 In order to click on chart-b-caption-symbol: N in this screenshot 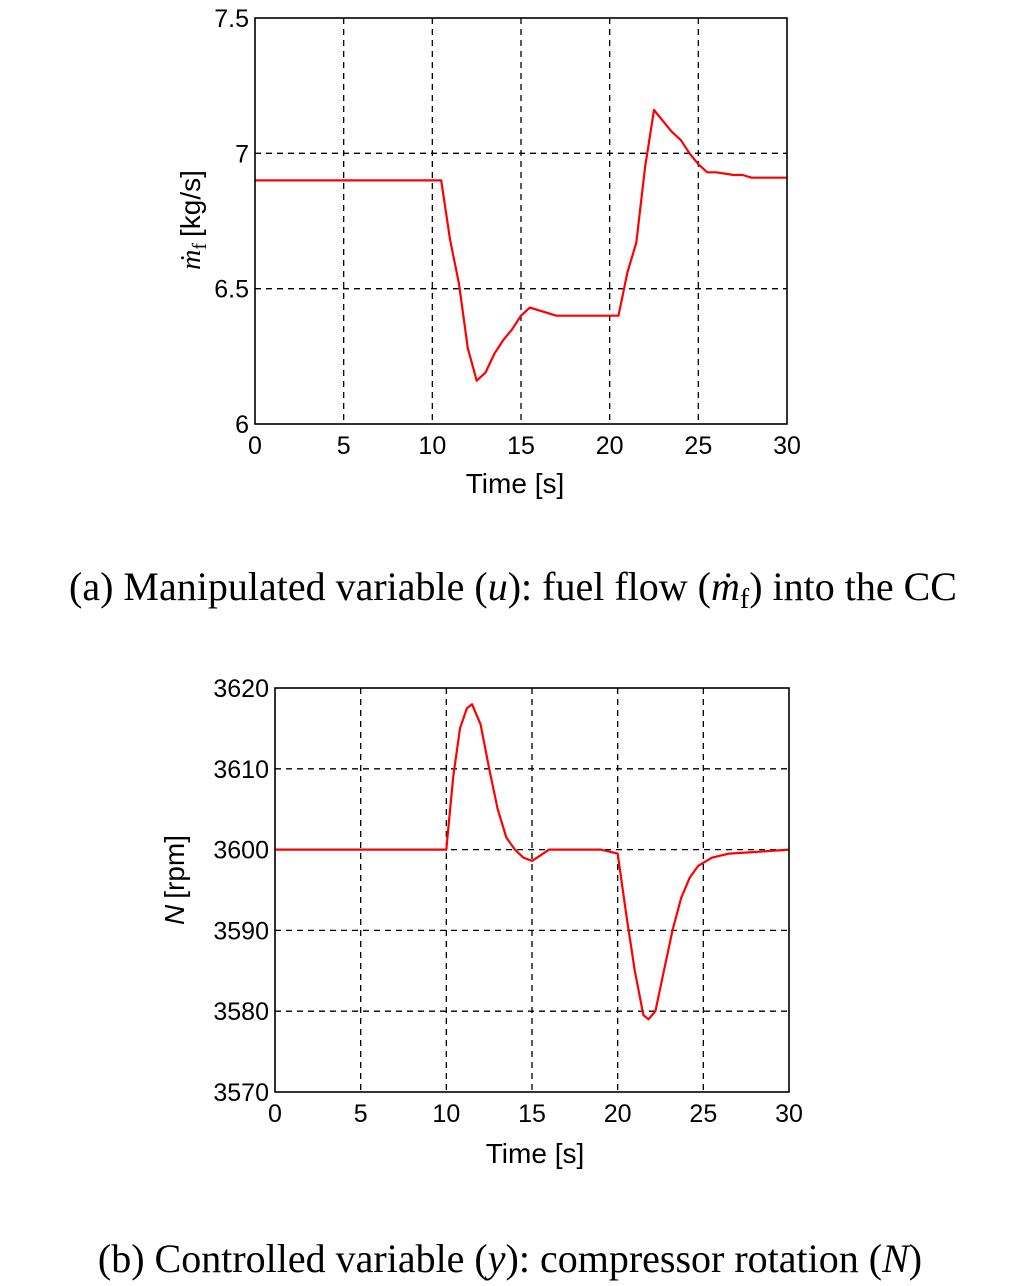, I will do `click(896, 1258)`.